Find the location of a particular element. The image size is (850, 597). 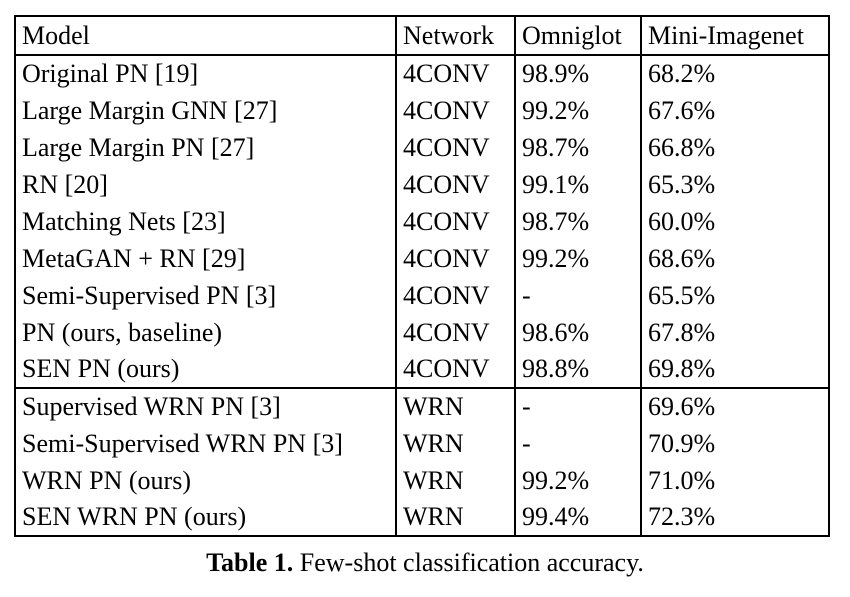

cell-model: SEN WRN PN (ours) is located at coordinates (205, 517).